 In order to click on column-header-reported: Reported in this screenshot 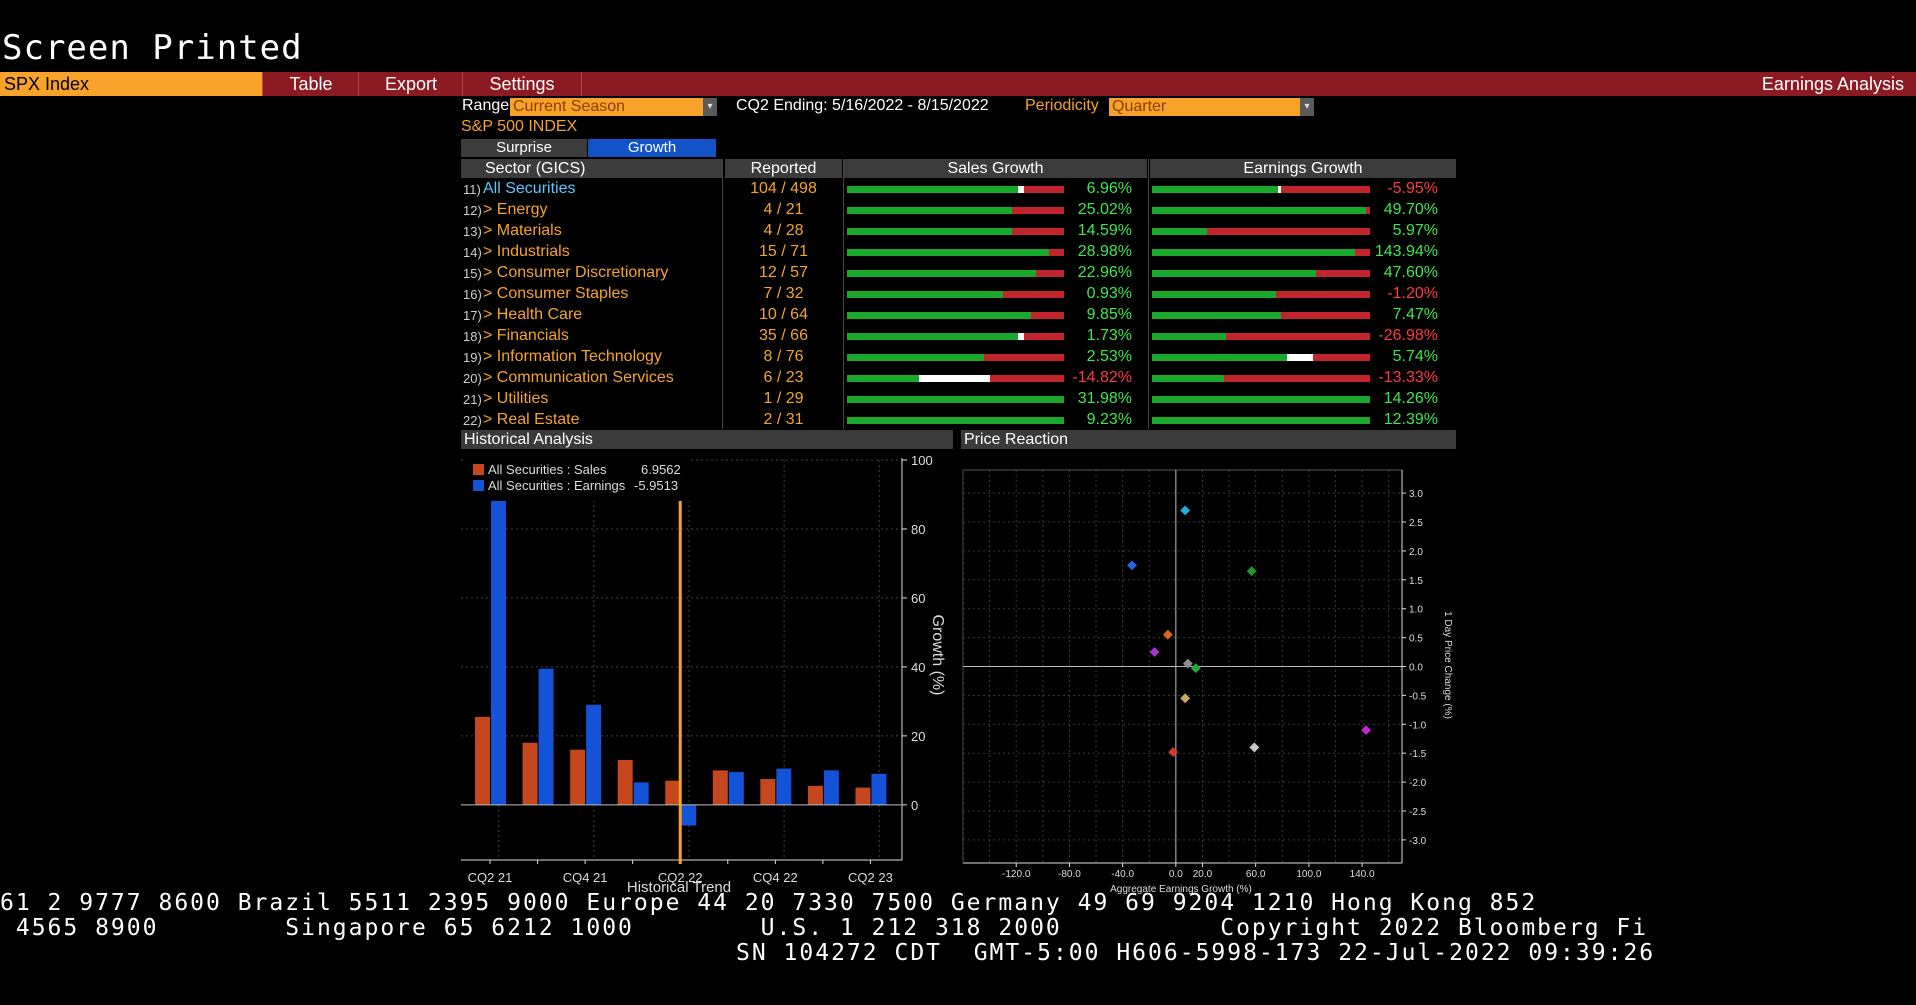, I will do `click(783, 168)`.